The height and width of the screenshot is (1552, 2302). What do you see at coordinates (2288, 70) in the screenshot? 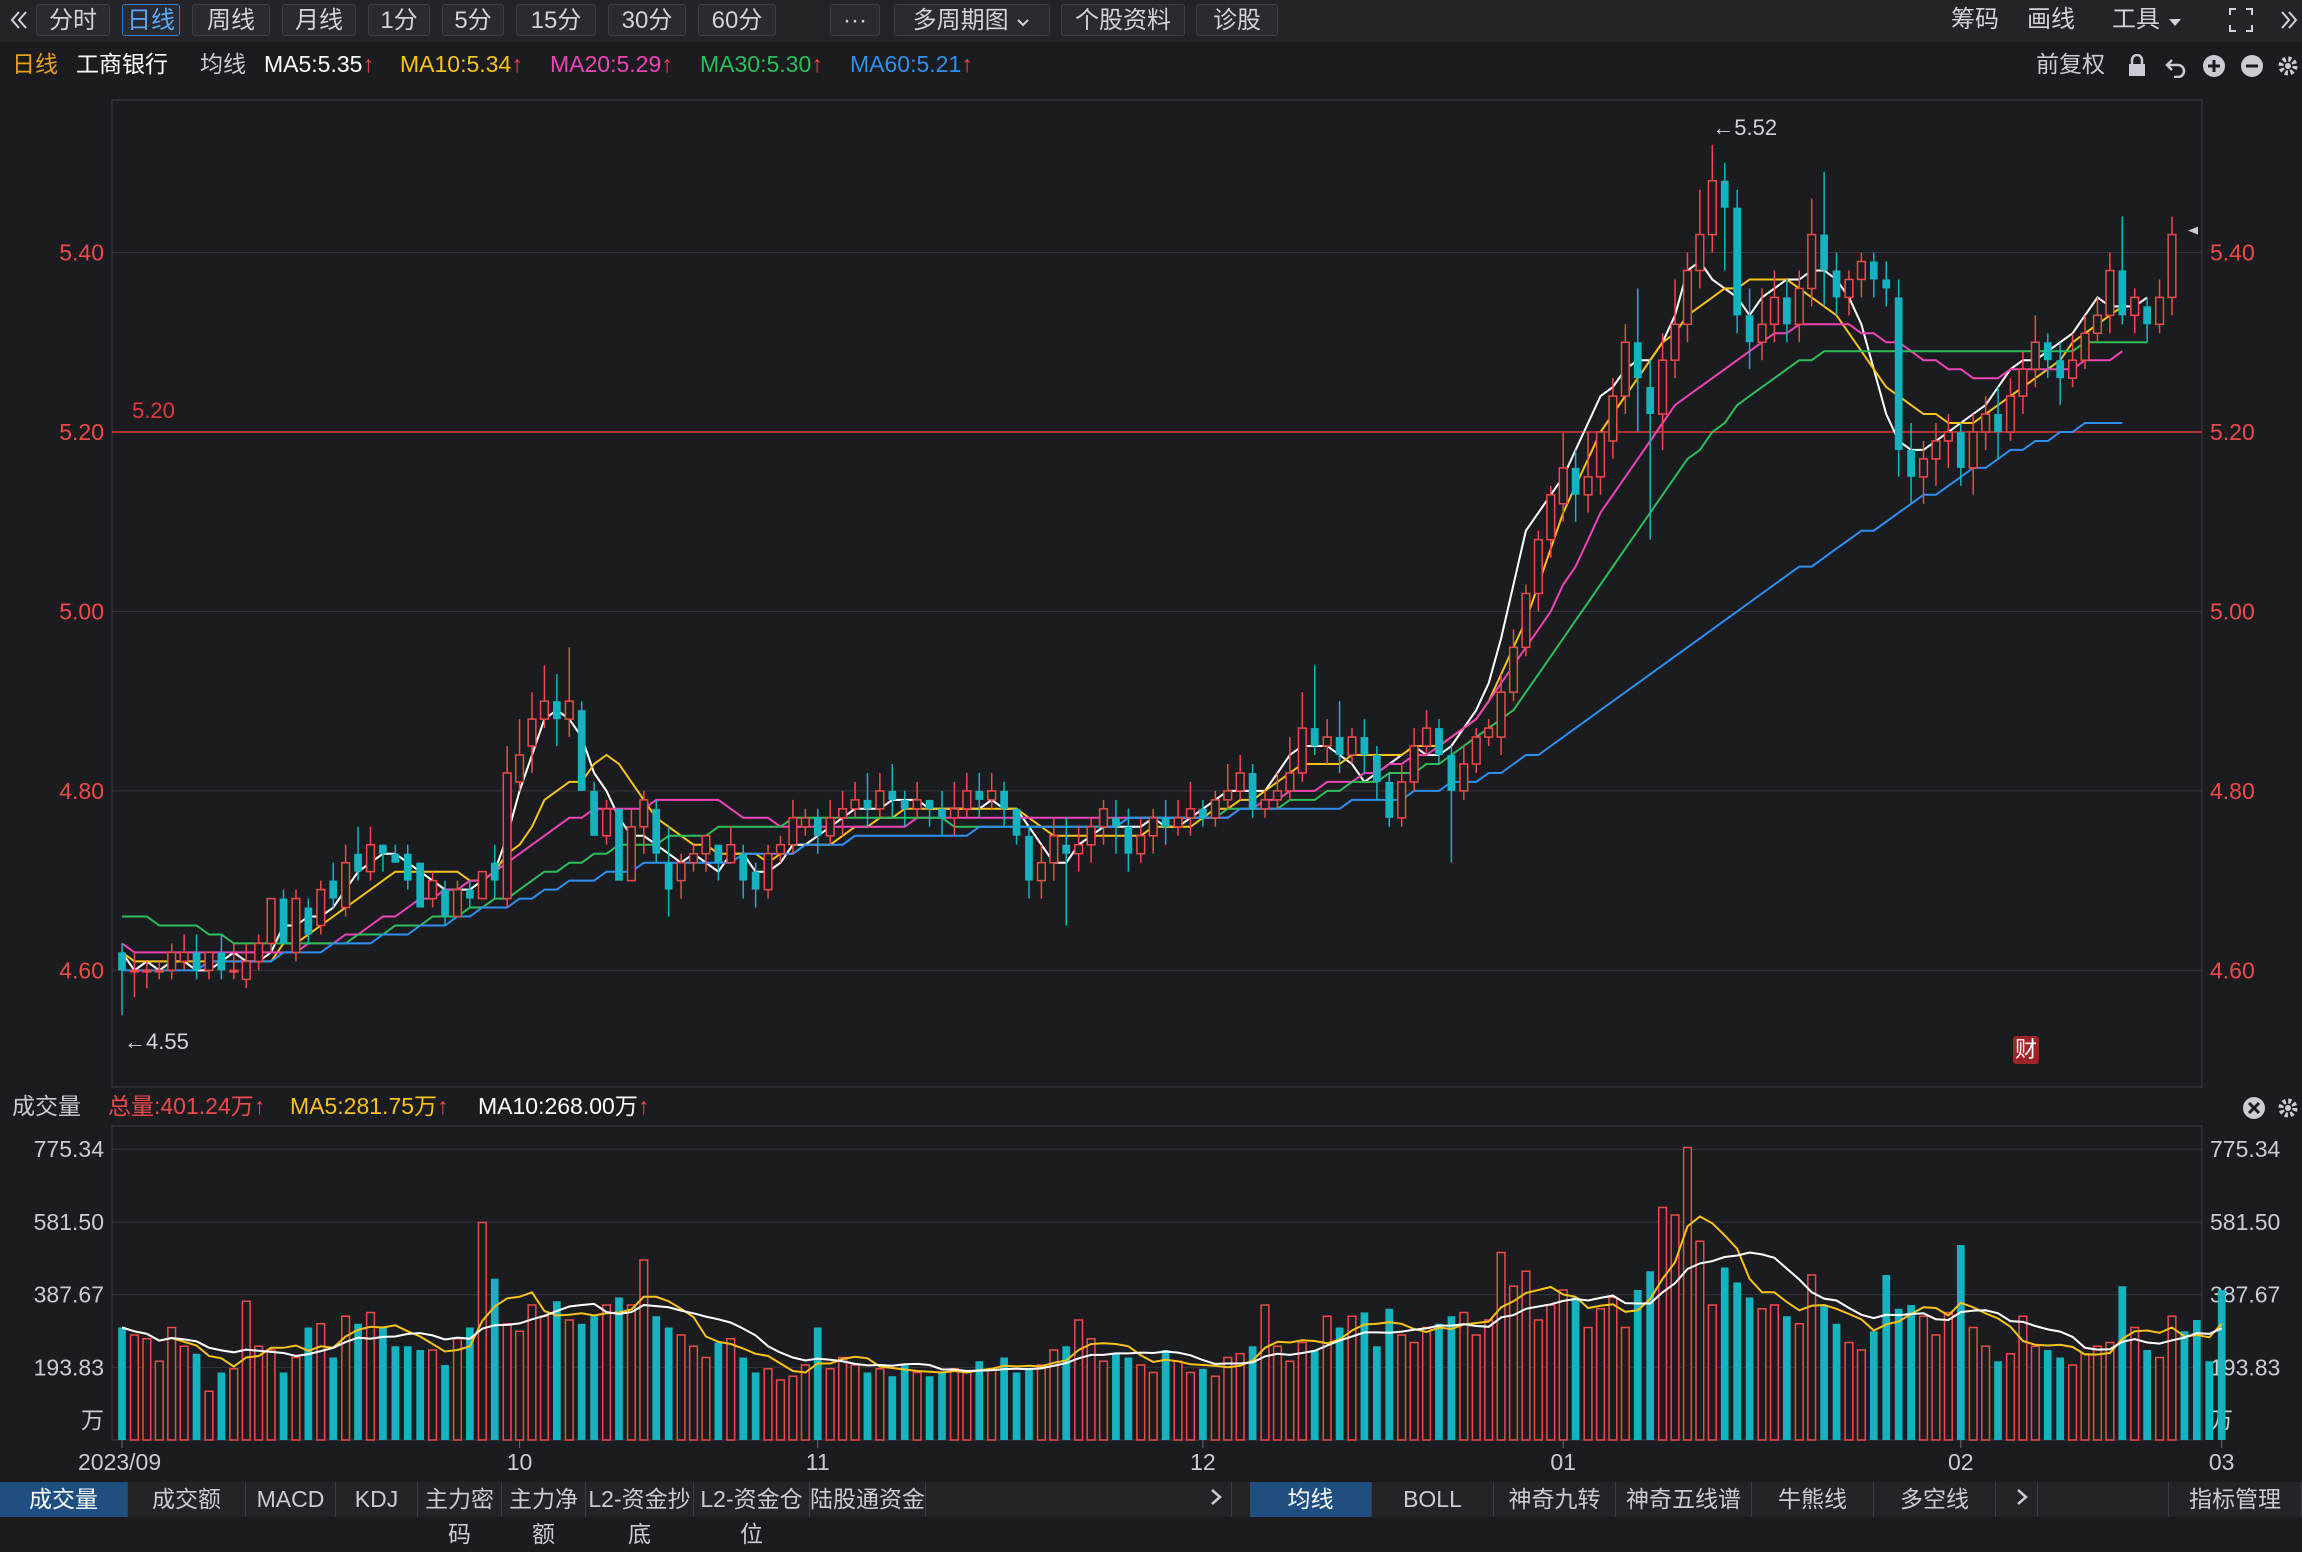
I see `settings-gear-icon` at bounding box center [2288, 70].